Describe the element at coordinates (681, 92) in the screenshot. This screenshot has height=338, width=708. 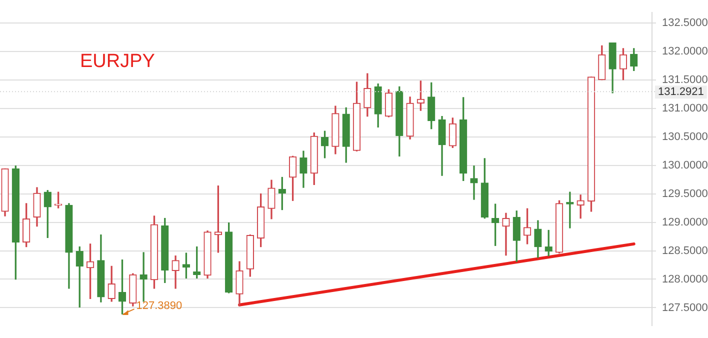
I see `ref-line-label: 131.2921` at that location.